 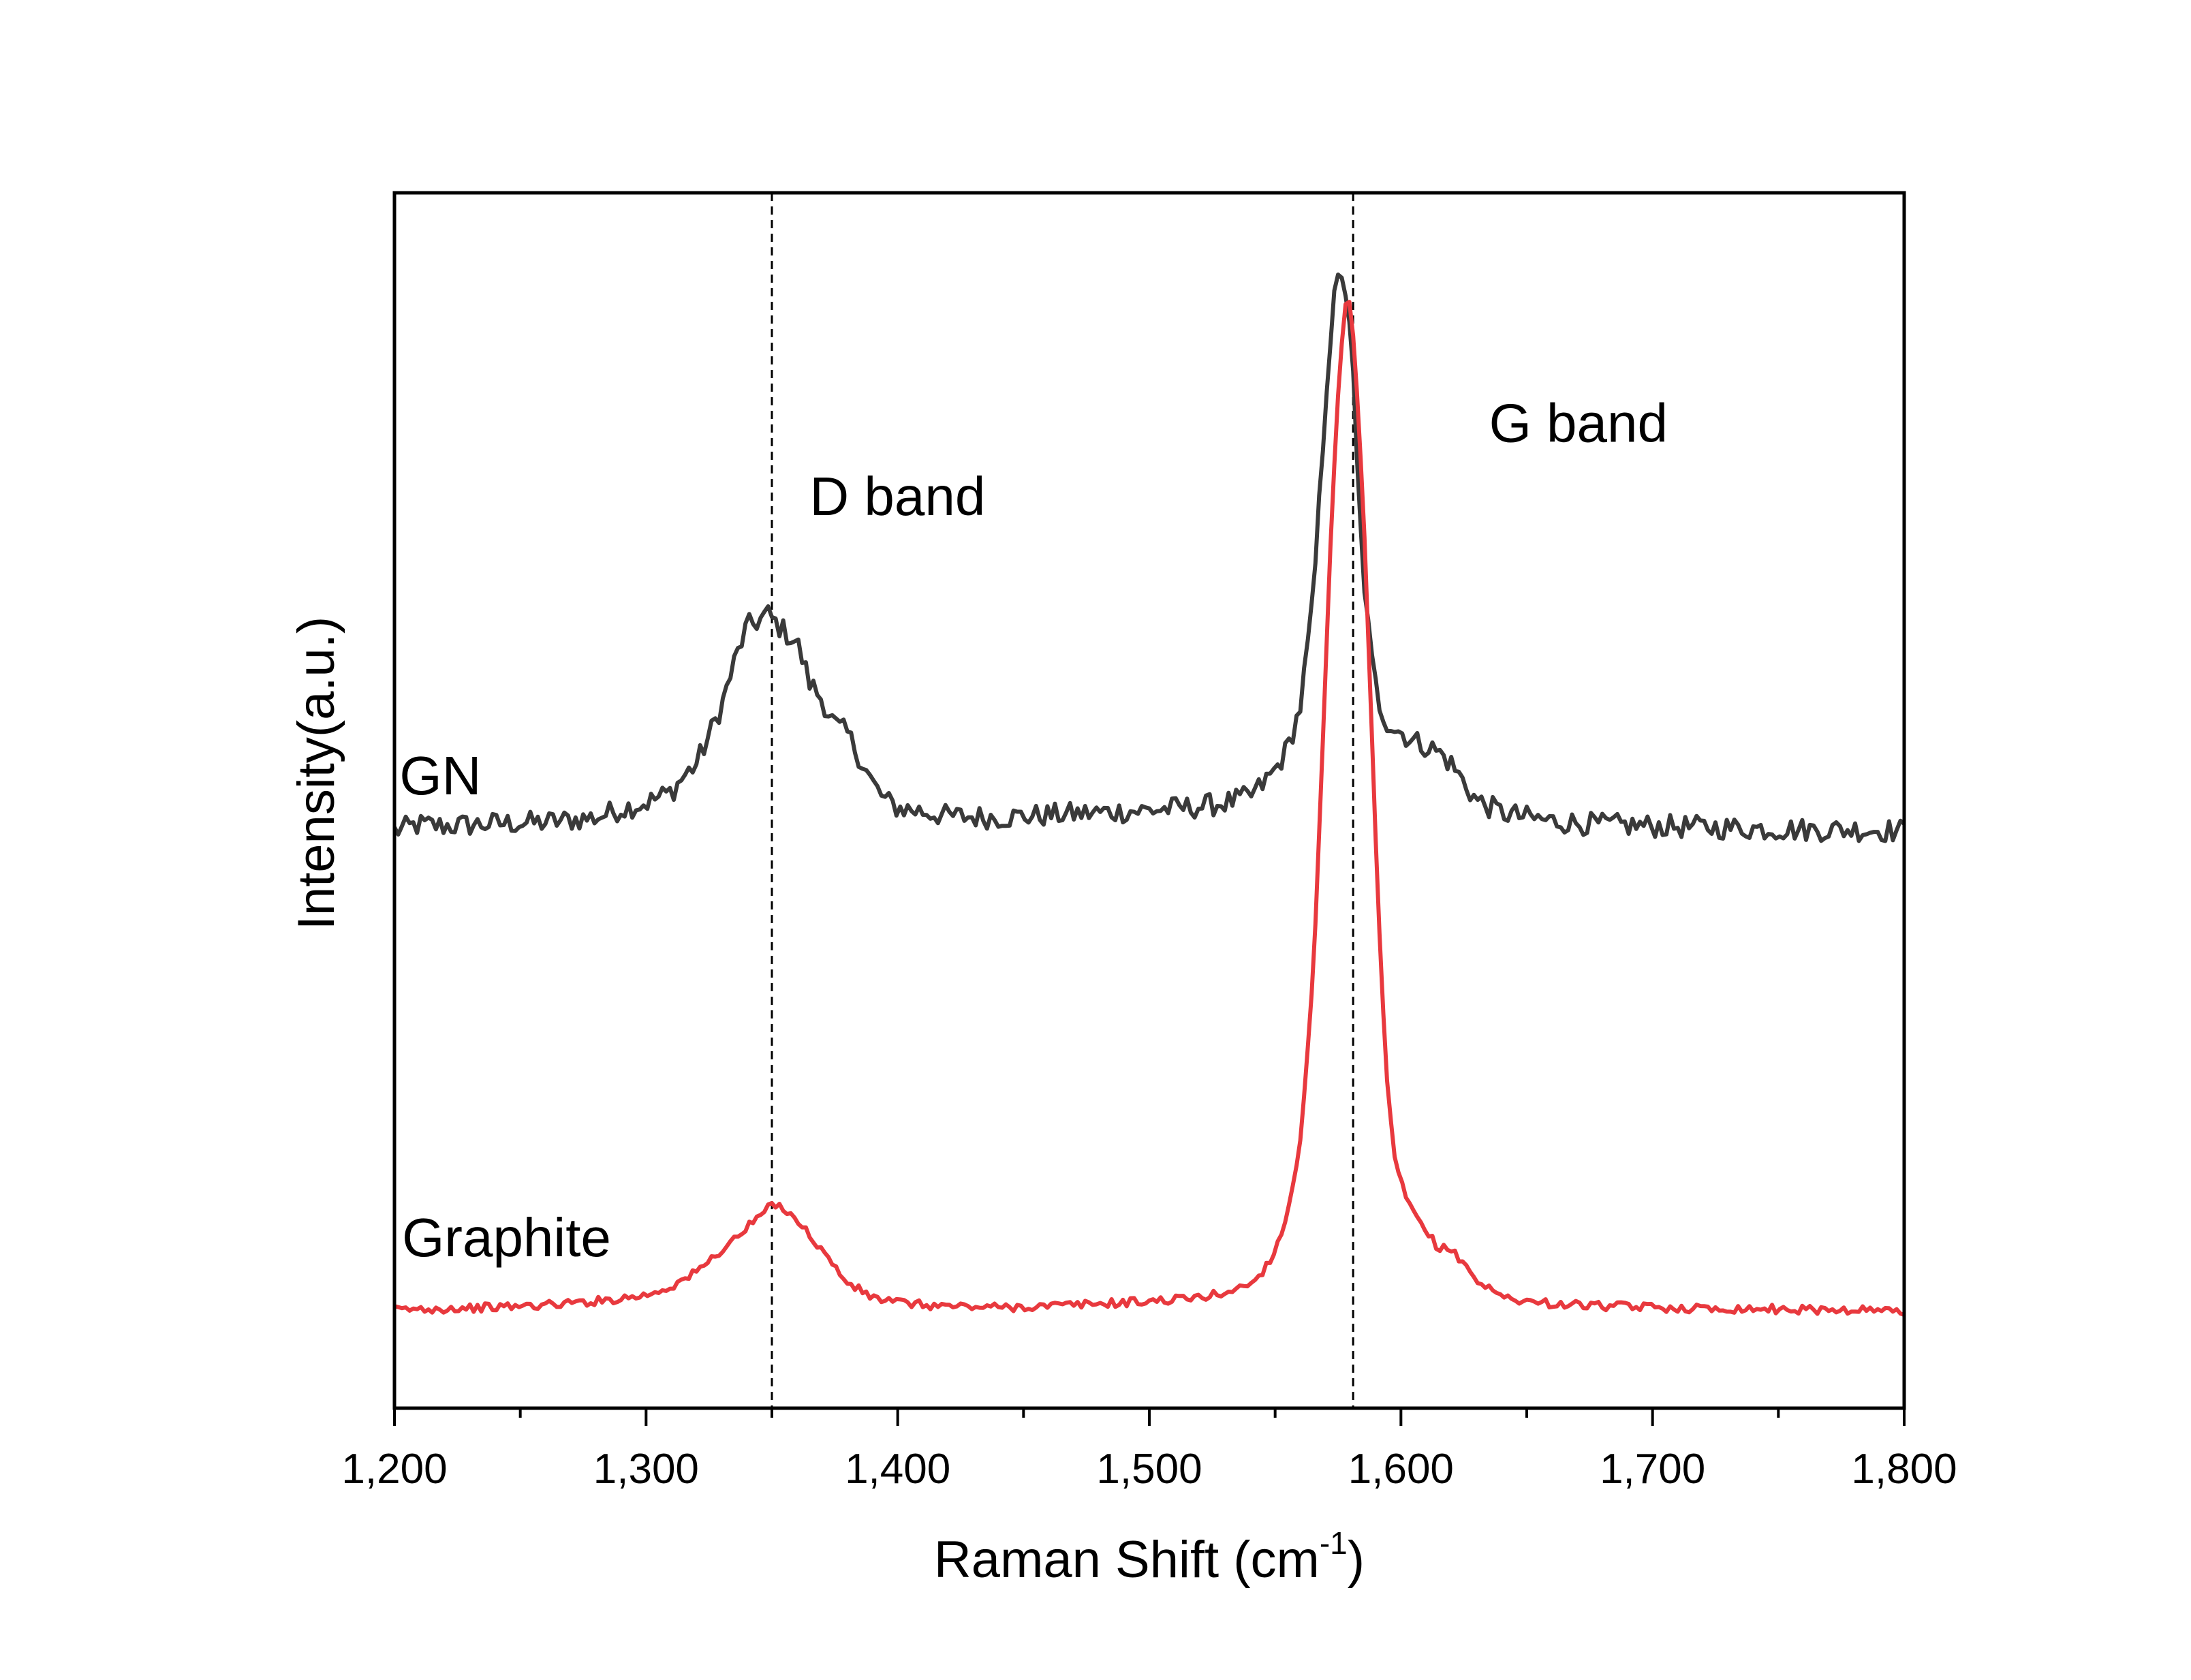 I want to click on x-tick-label: 1,400, so click(x=897, y=1469).